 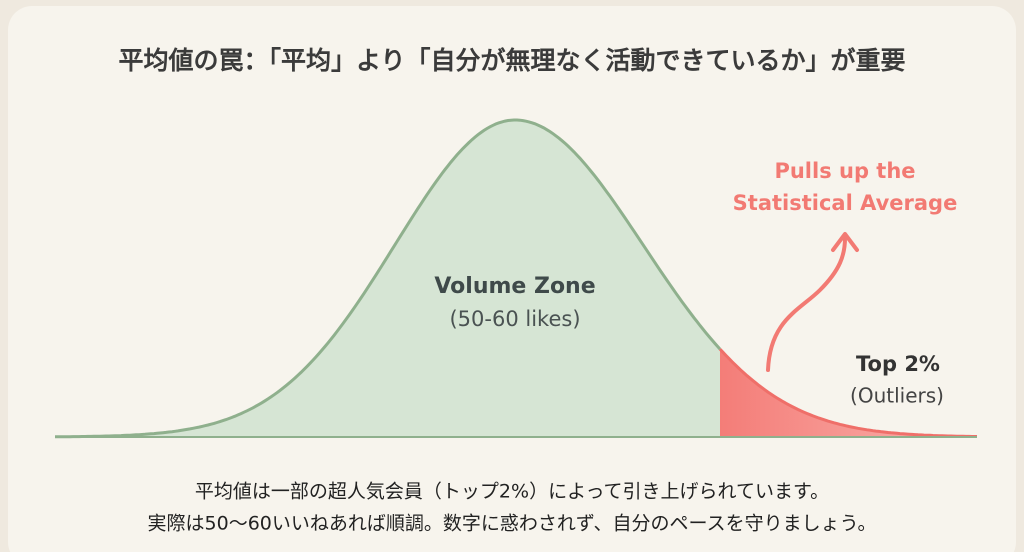 What do you see at coordinates (806, 304) in the screenshot?
I see `arrow` at bounding box center [806, 304].